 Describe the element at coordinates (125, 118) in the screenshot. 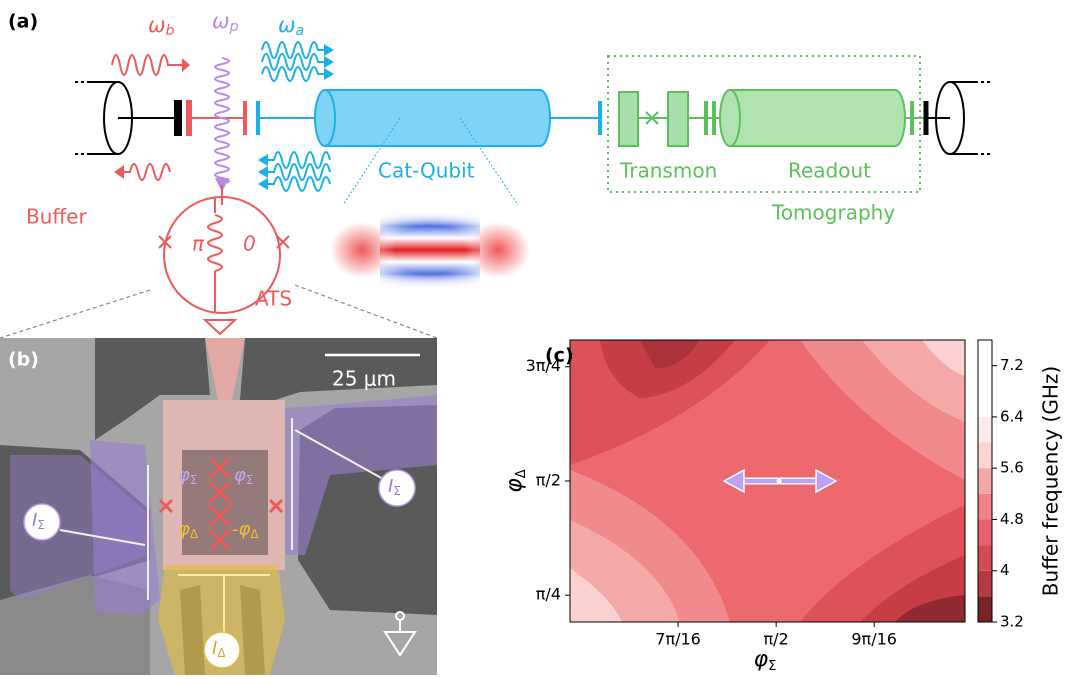

I see `left-connector` at that location.